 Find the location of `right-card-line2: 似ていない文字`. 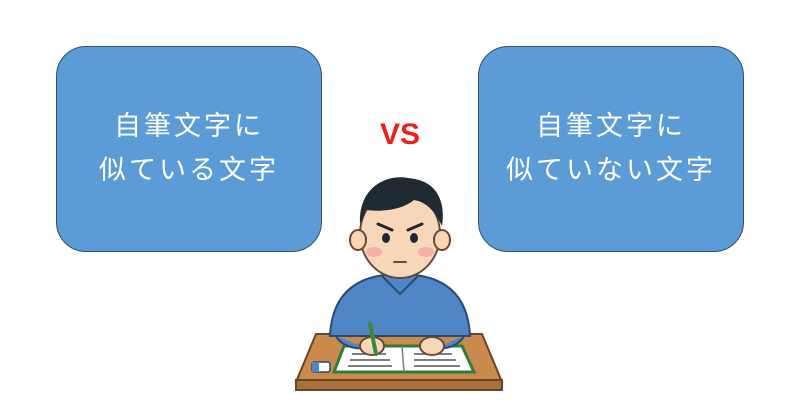

right-card-line2: 似ていない文字 is located at coordinates (611, 170).